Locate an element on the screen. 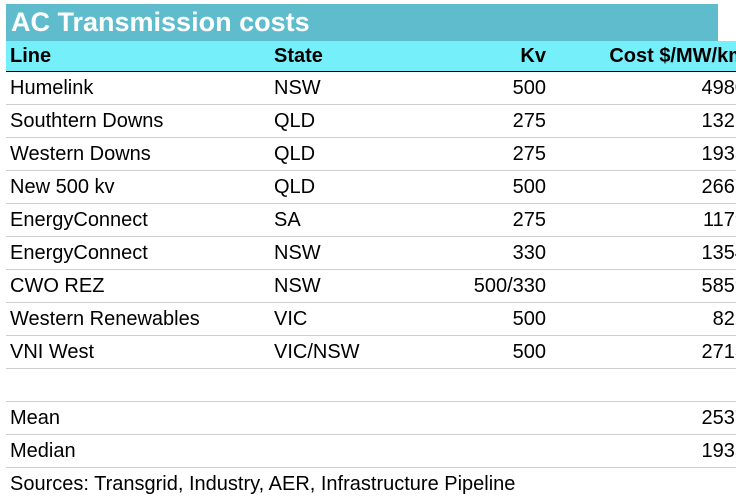  cell-state: VIC is located at coordinates (347, 319).